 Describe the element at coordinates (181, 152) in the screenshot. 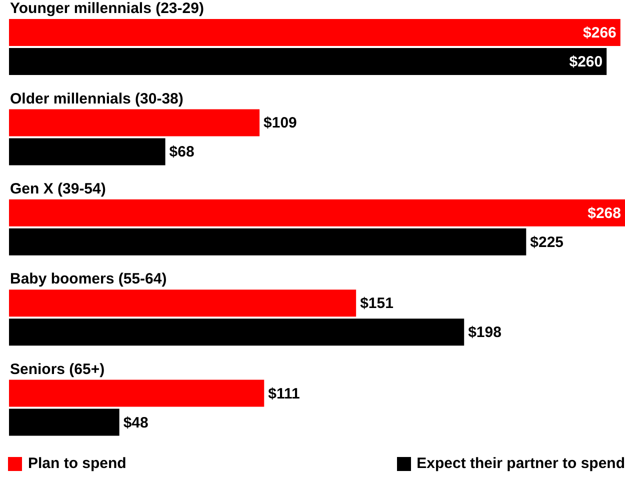

I see `data-label: $68` at that location.